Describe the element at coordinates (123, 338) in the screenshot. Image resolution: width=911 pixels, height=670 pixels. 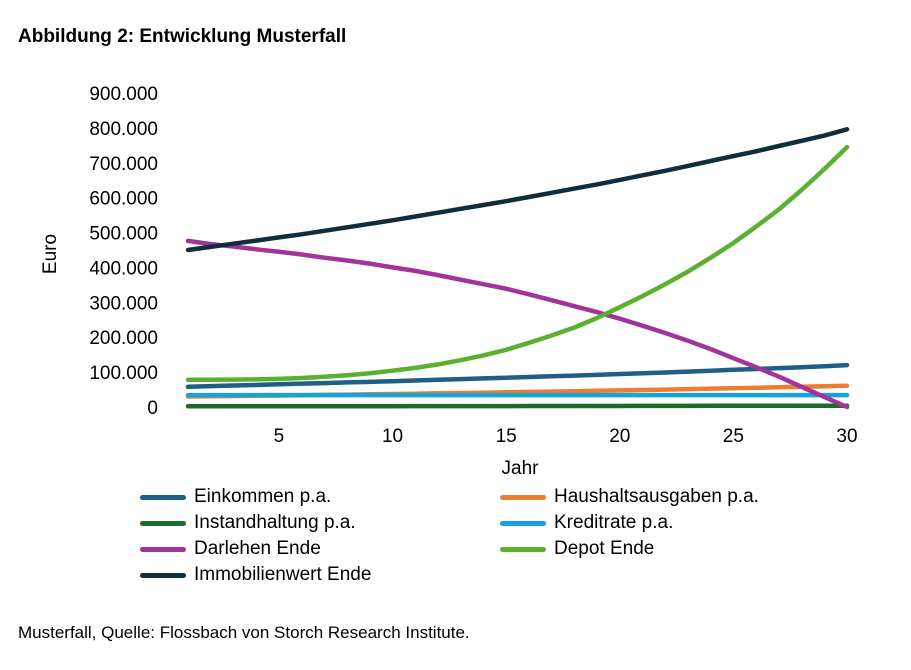
I see `y-tick-label: 200.000` at that location.